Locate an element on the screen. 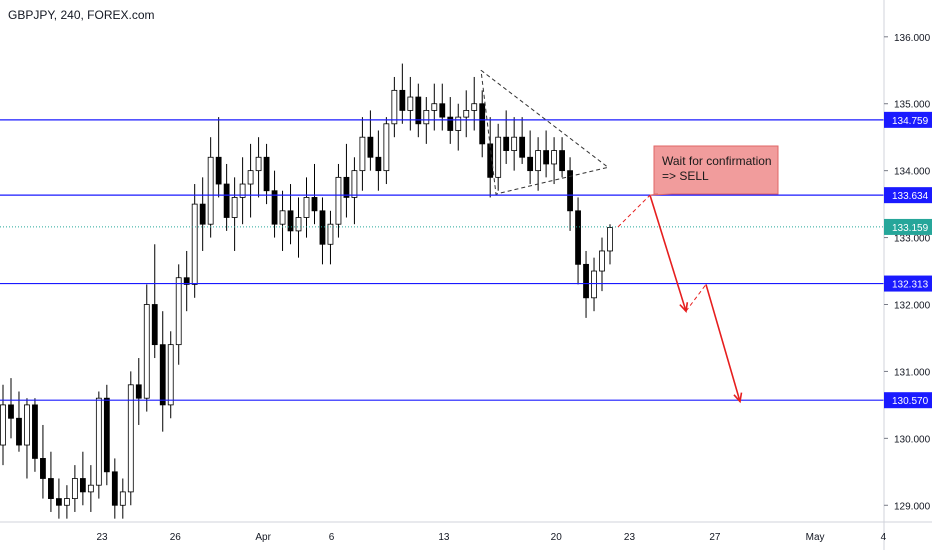  y-tick-label: 131.000 is located at coordinates (912, 372).